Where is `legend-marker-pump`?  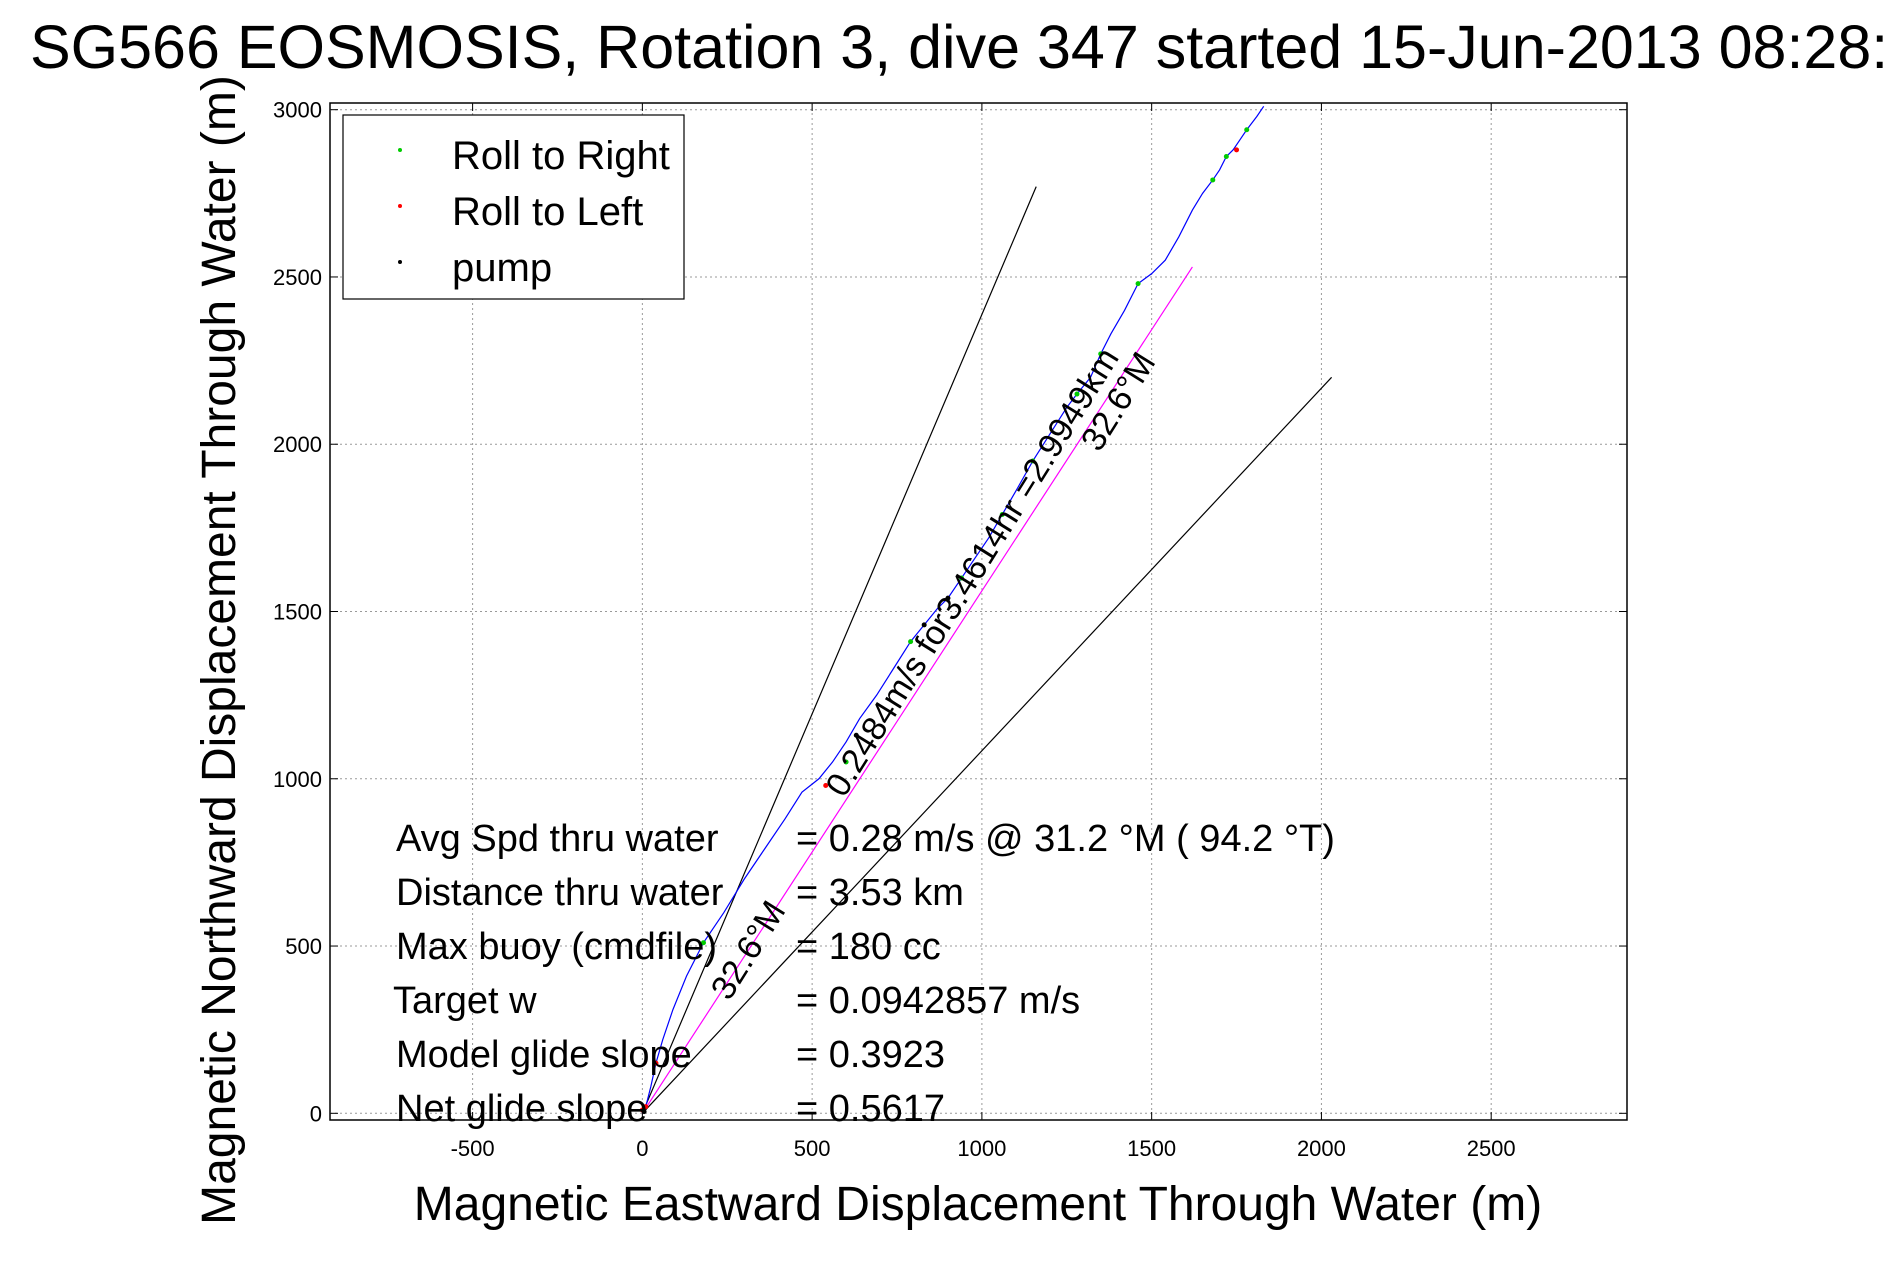 legend-marker-pump is located at coordinates (400, 262).